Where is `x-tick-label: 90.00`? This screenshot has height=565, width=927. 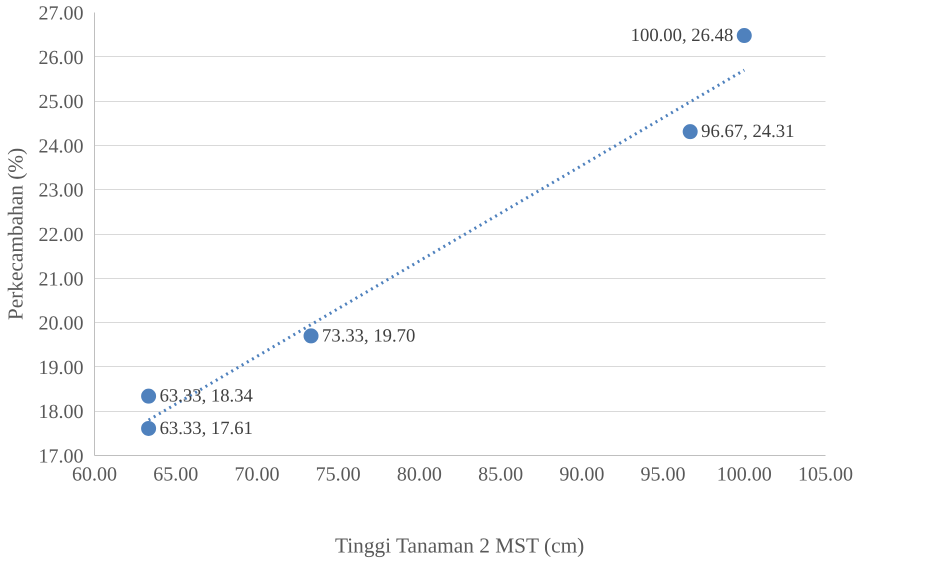 x-tick-label: 90.00 is located at coordinates (581, 475).